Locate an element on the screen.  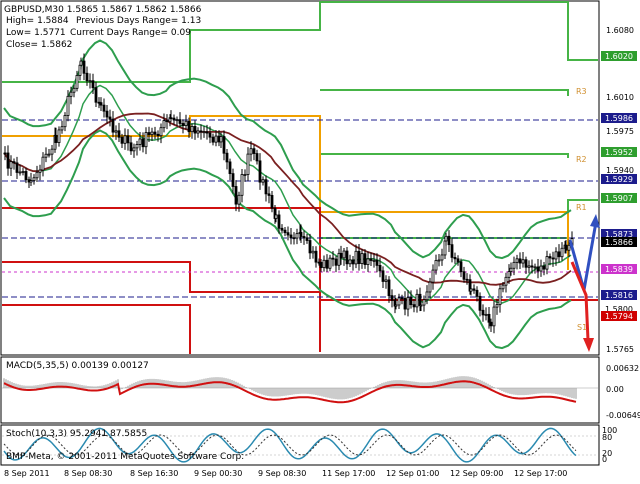
time-label: 8 Sep 2011 is located at coordinates (27, 473).